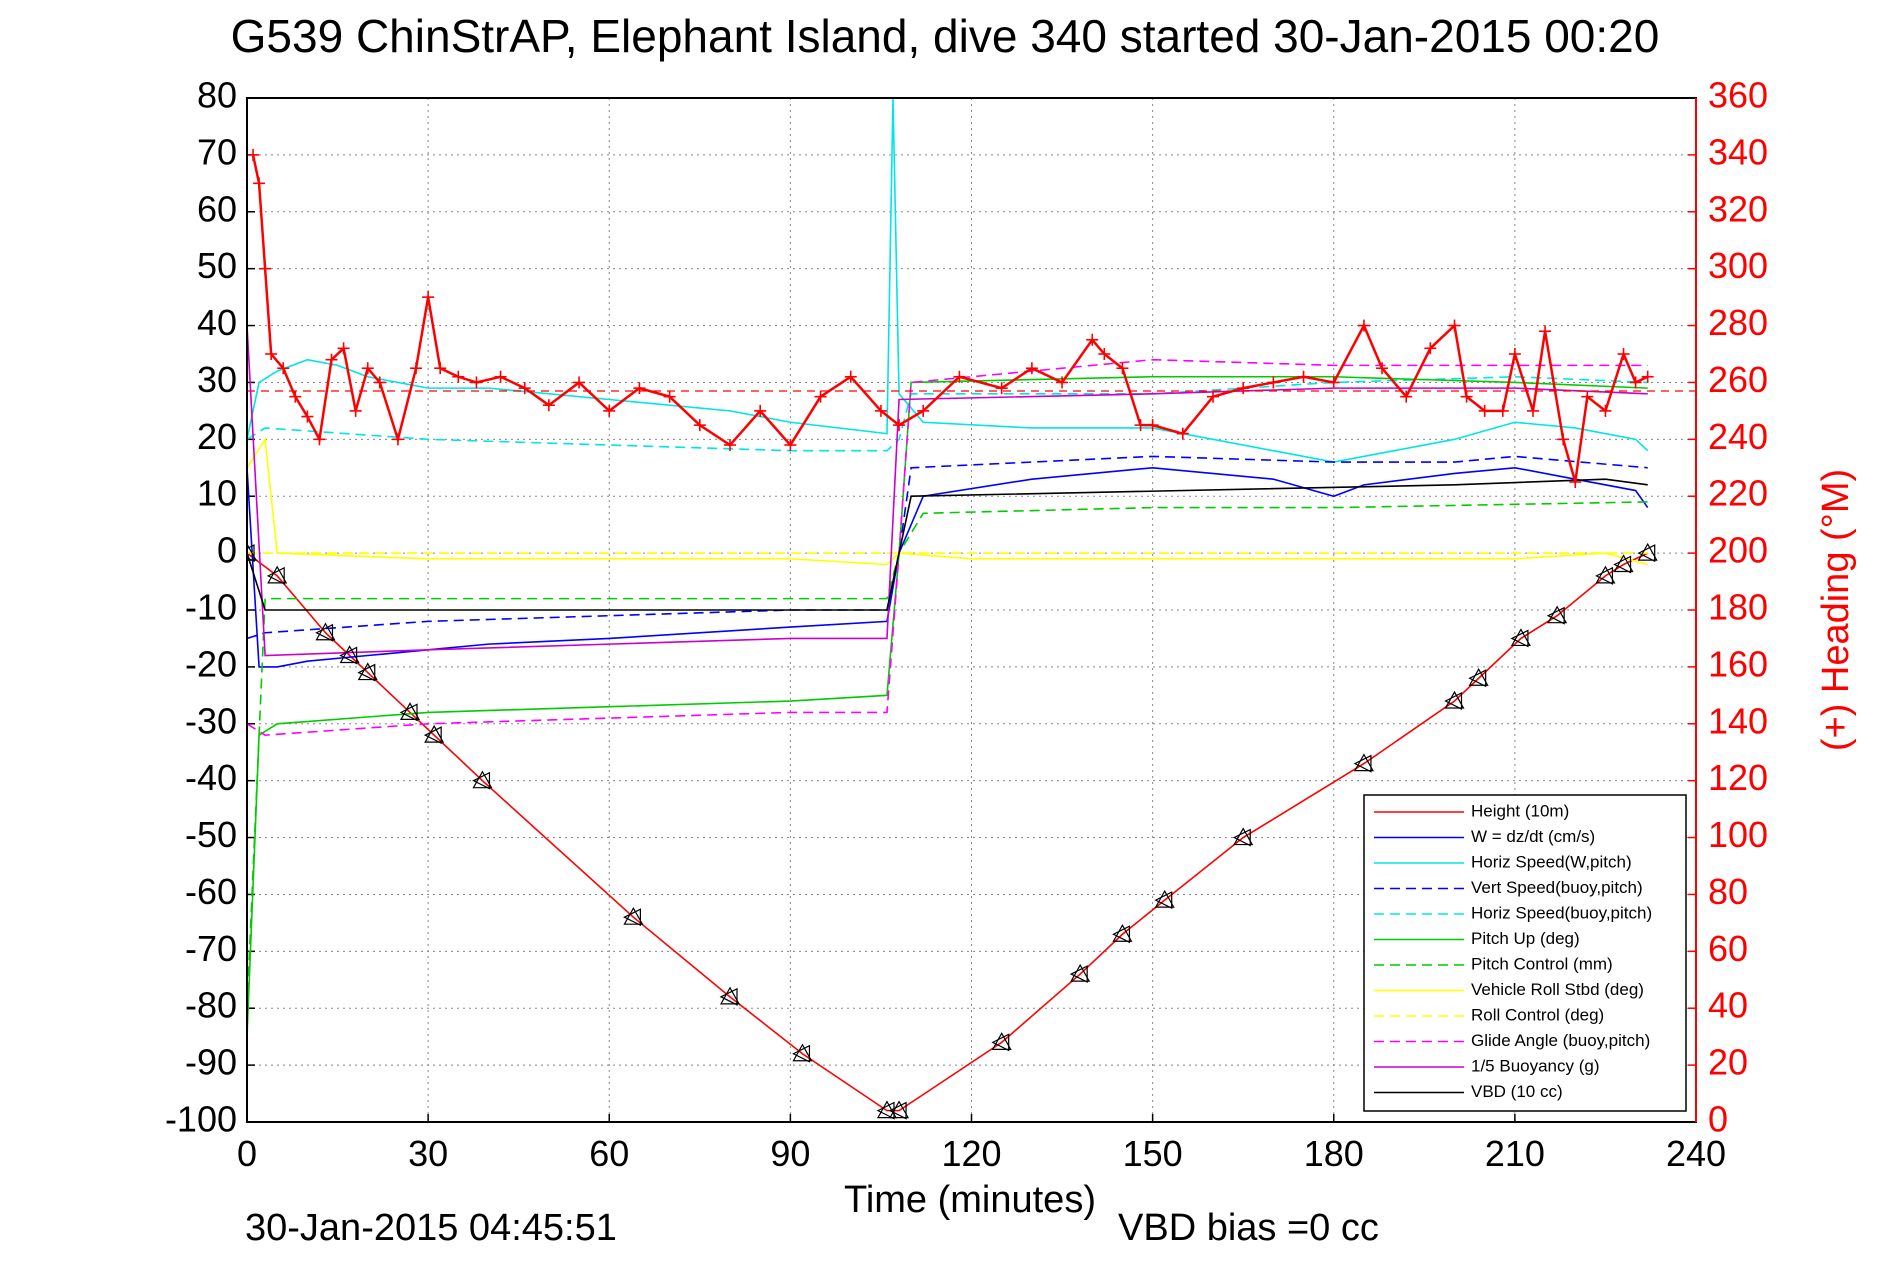 The image size is (1891, 1262). I want to click on y-tick-label: -40, so click(211, 777).